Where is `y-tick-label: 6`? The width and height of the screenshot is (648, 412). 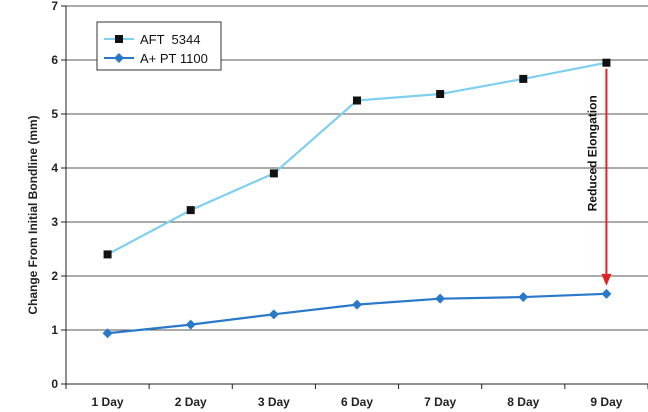 y-tick-label: 6 is located at coordinates (54, 60).